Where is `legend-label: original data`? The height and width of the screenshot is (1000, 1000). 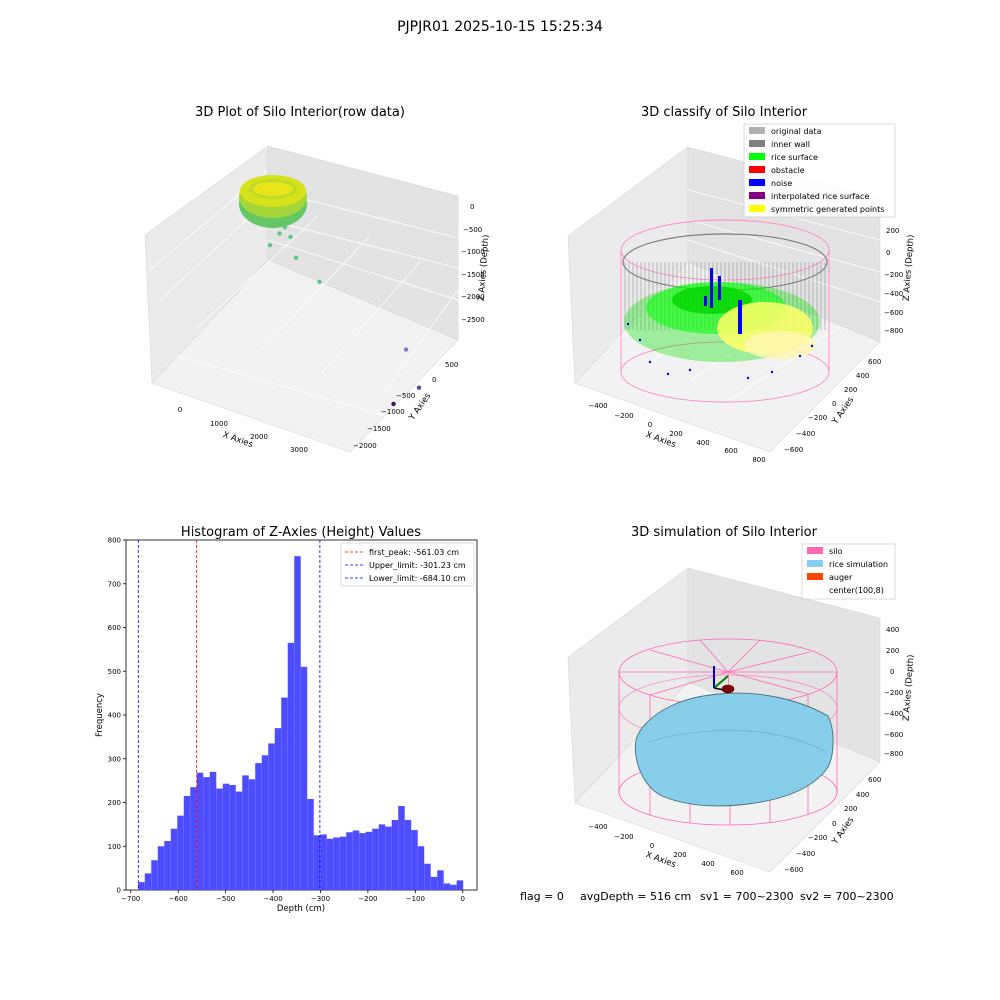 legend-label: original data is located at coordinates (796, 131).